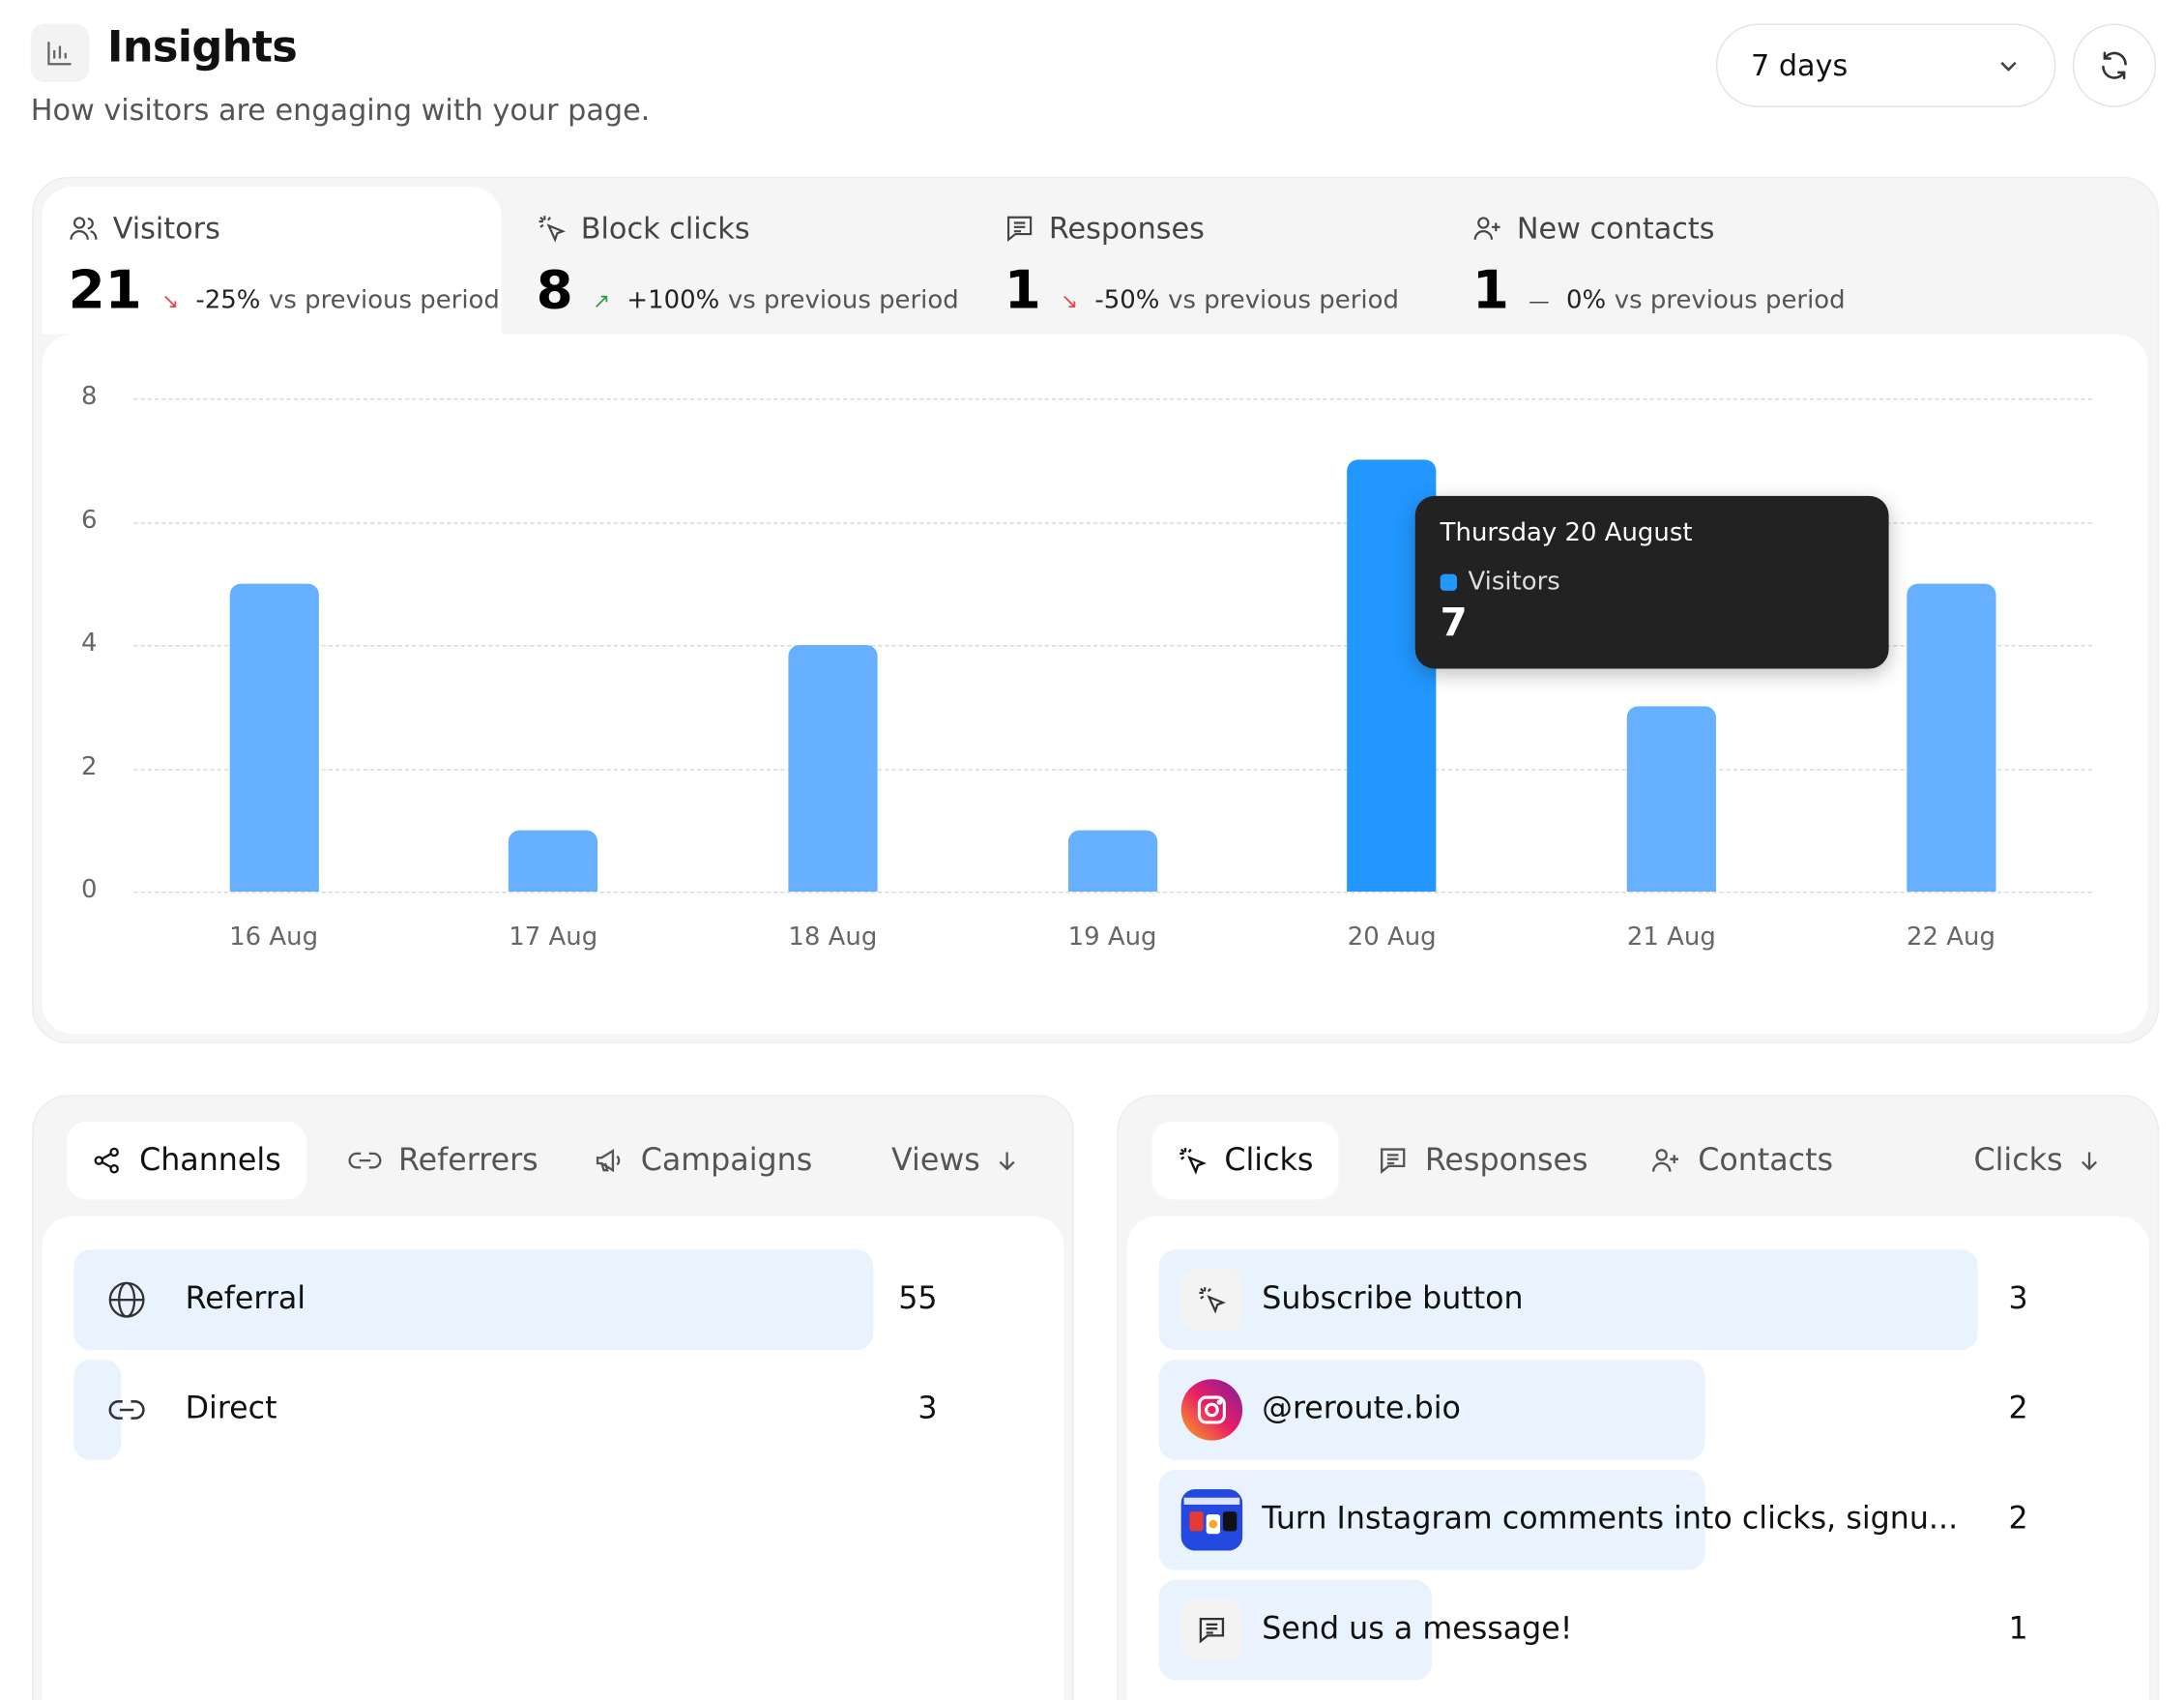  What do you see at coordinates (202, 47) in the screenshot?
I see `page-title: Insights` at bounding box center [202, 47].